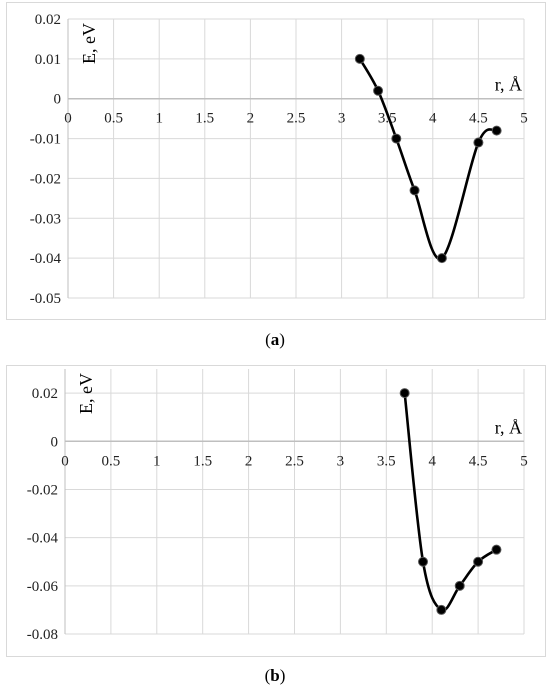  What do you see at coordinates (249, 461) in the screenshot?
I see `chart-b-xtick-label: 2` at bounding box center [249, 461].